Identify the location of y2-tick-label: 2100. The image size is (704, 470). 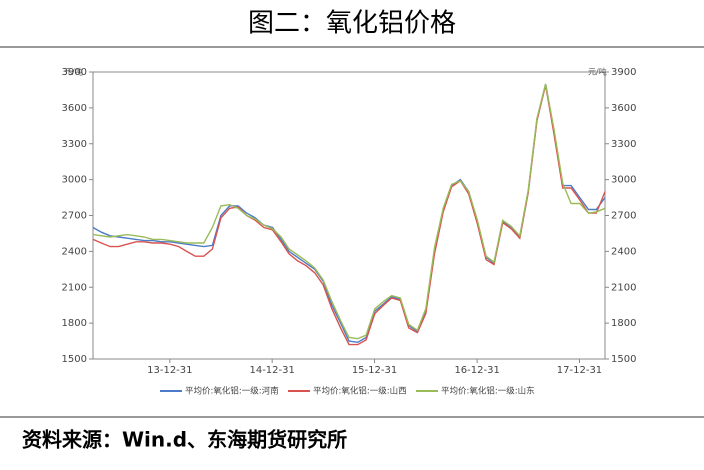
(623, 287).